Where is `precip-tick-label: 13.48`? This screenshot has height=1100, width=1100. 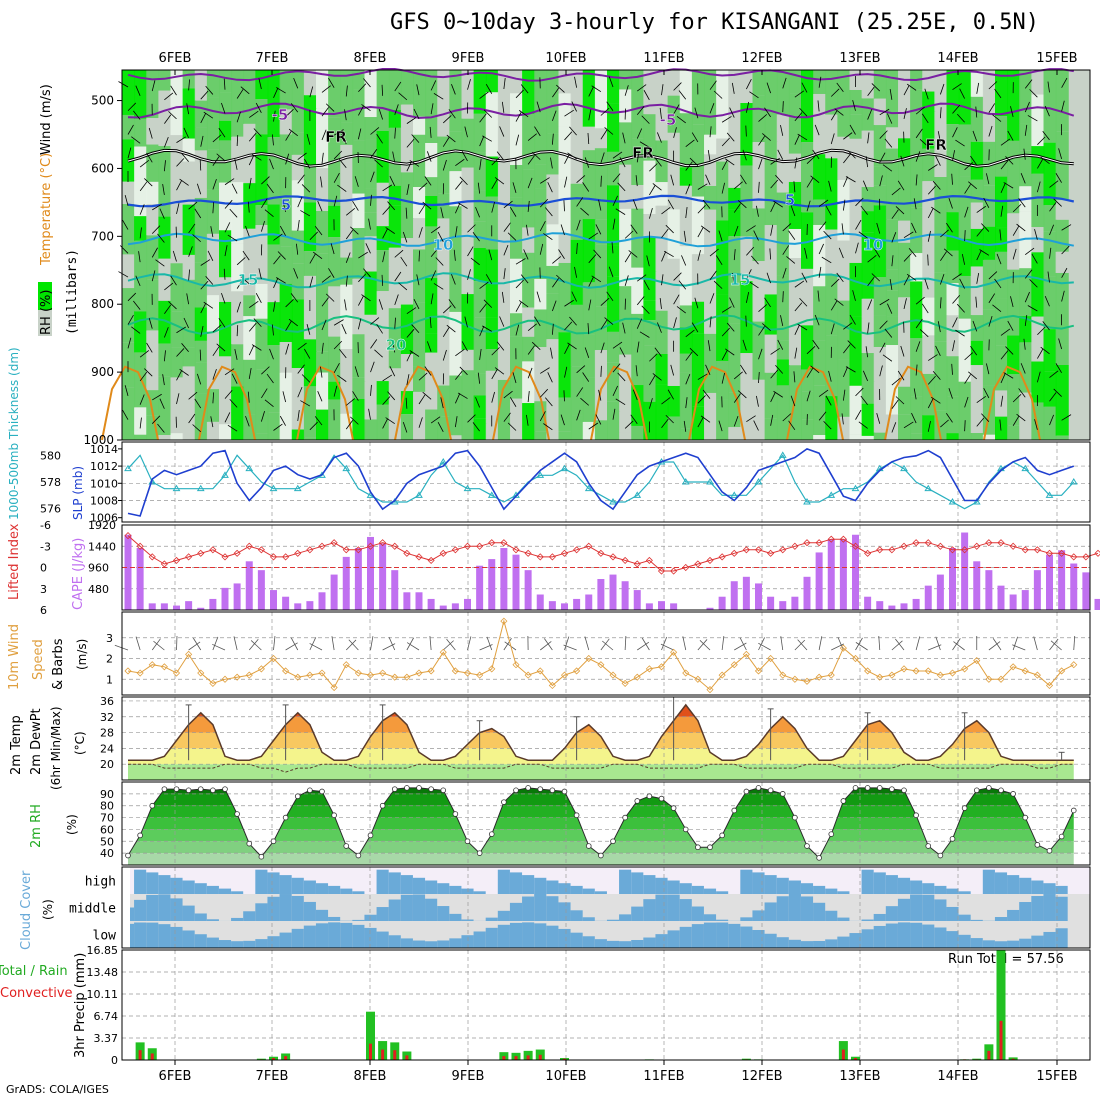 precip-tick-label: 13.48 is located at coordinates (103, 972).